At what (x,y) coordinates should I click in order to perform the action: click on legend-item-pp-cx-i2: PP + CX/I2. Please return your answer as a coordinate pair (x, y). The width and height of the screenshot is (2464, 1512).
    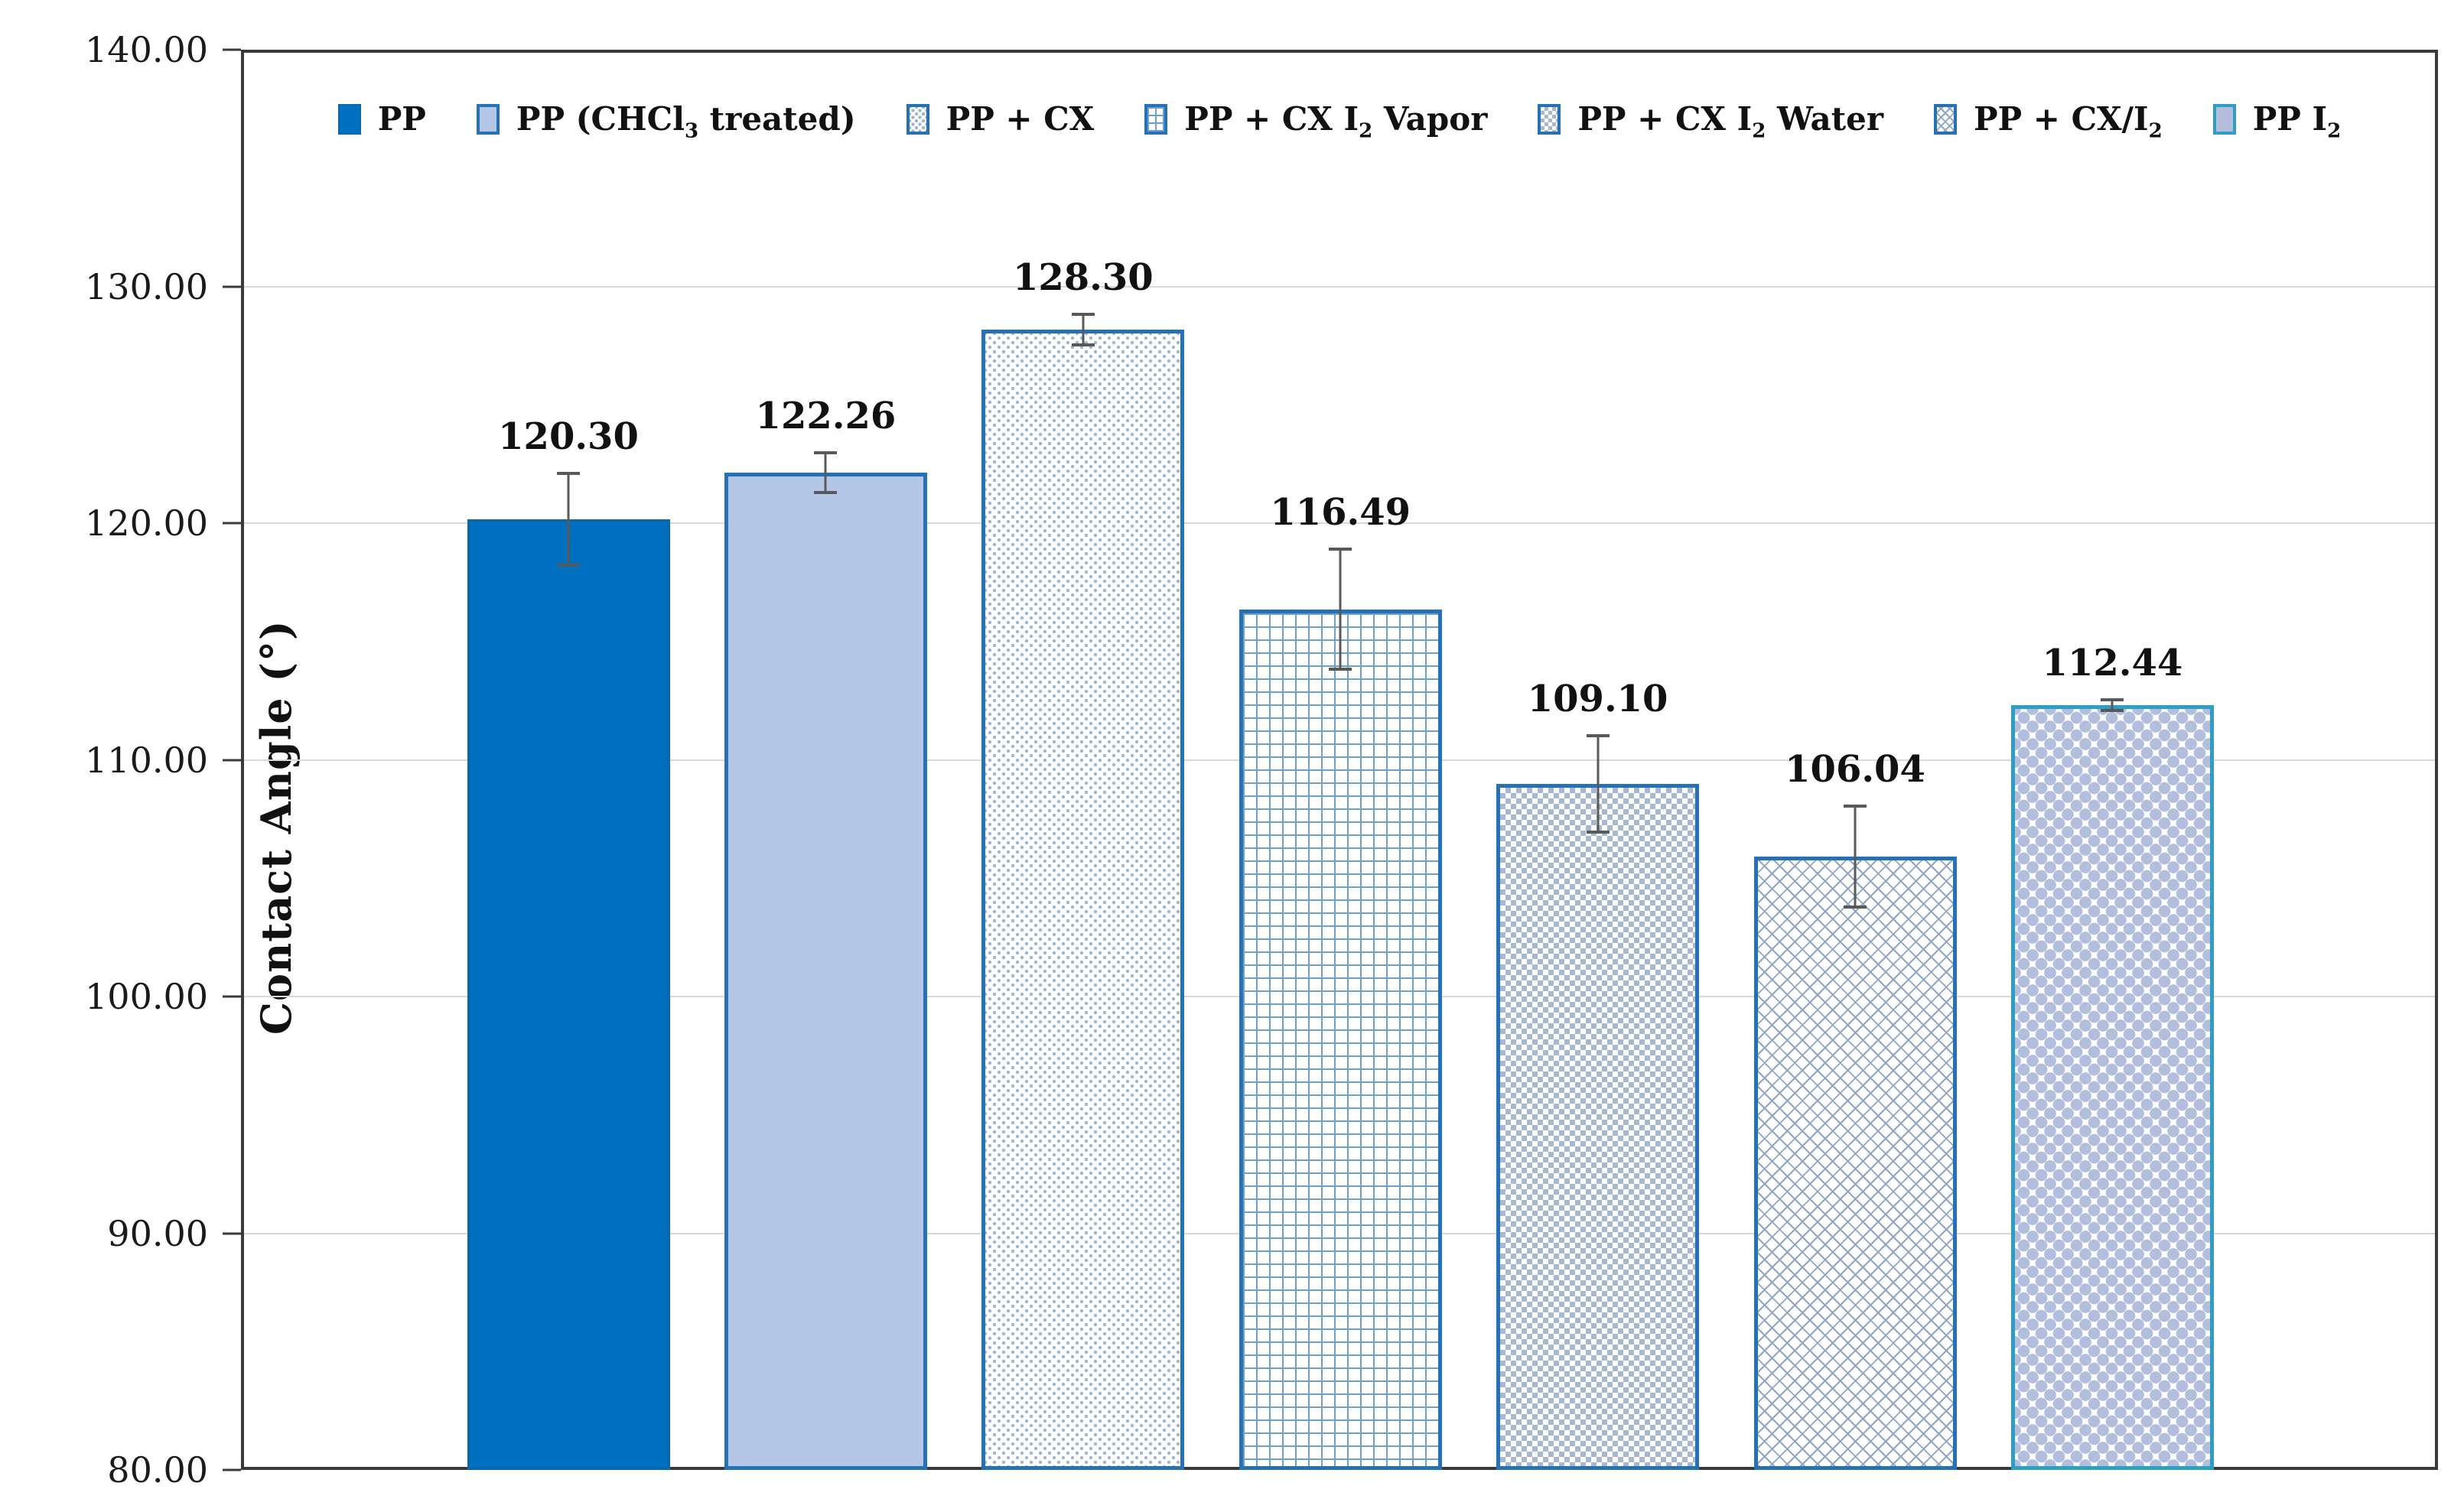
    Looking at the image, I should click on (2048, 122).